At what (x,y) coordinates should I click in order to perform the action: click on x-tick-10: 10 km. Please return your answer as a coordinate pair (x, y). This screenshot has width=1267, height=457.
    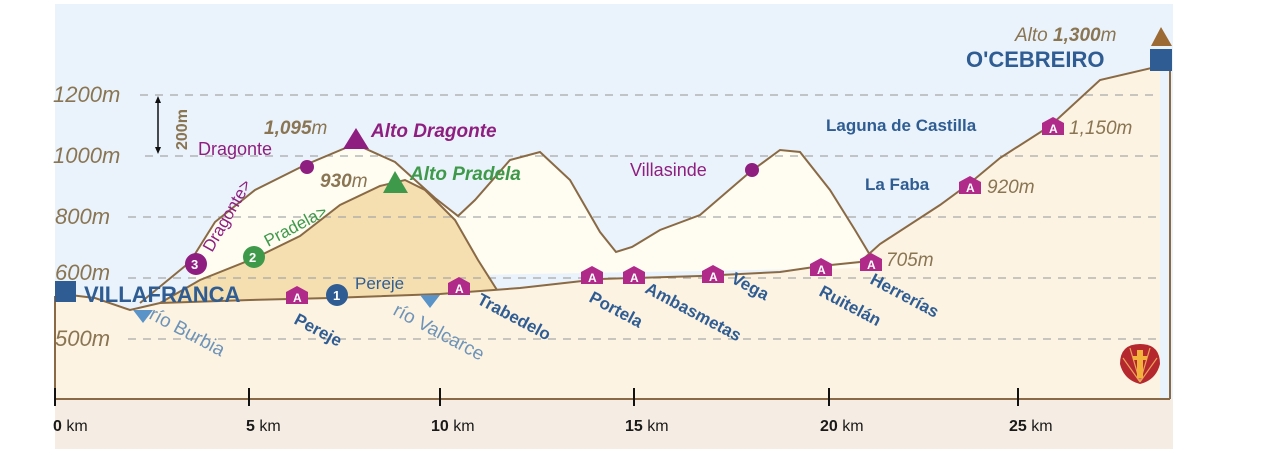
    Looking at the image, I should click on (453, 426).